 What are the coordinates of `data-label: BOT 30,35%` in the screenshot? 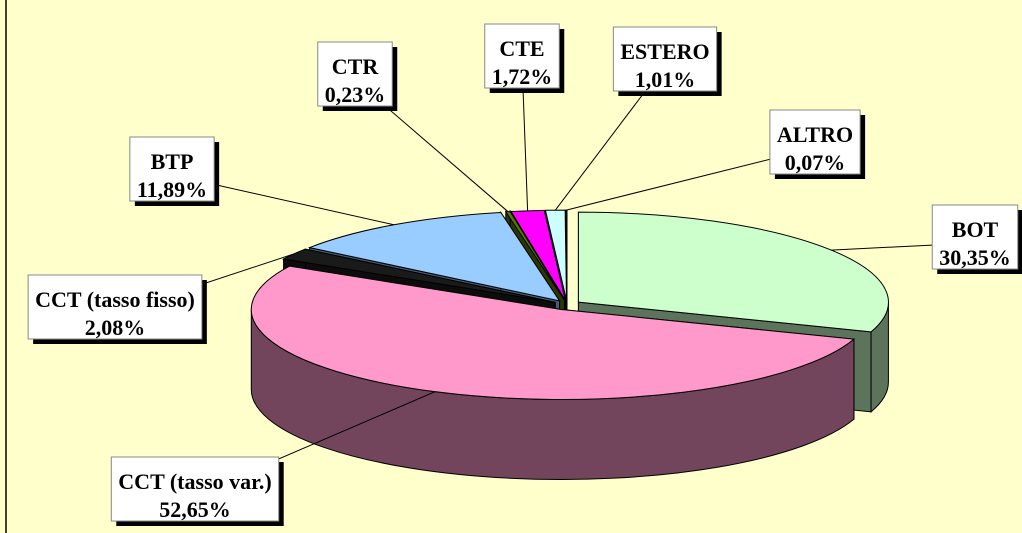 It's located at (976, 239).